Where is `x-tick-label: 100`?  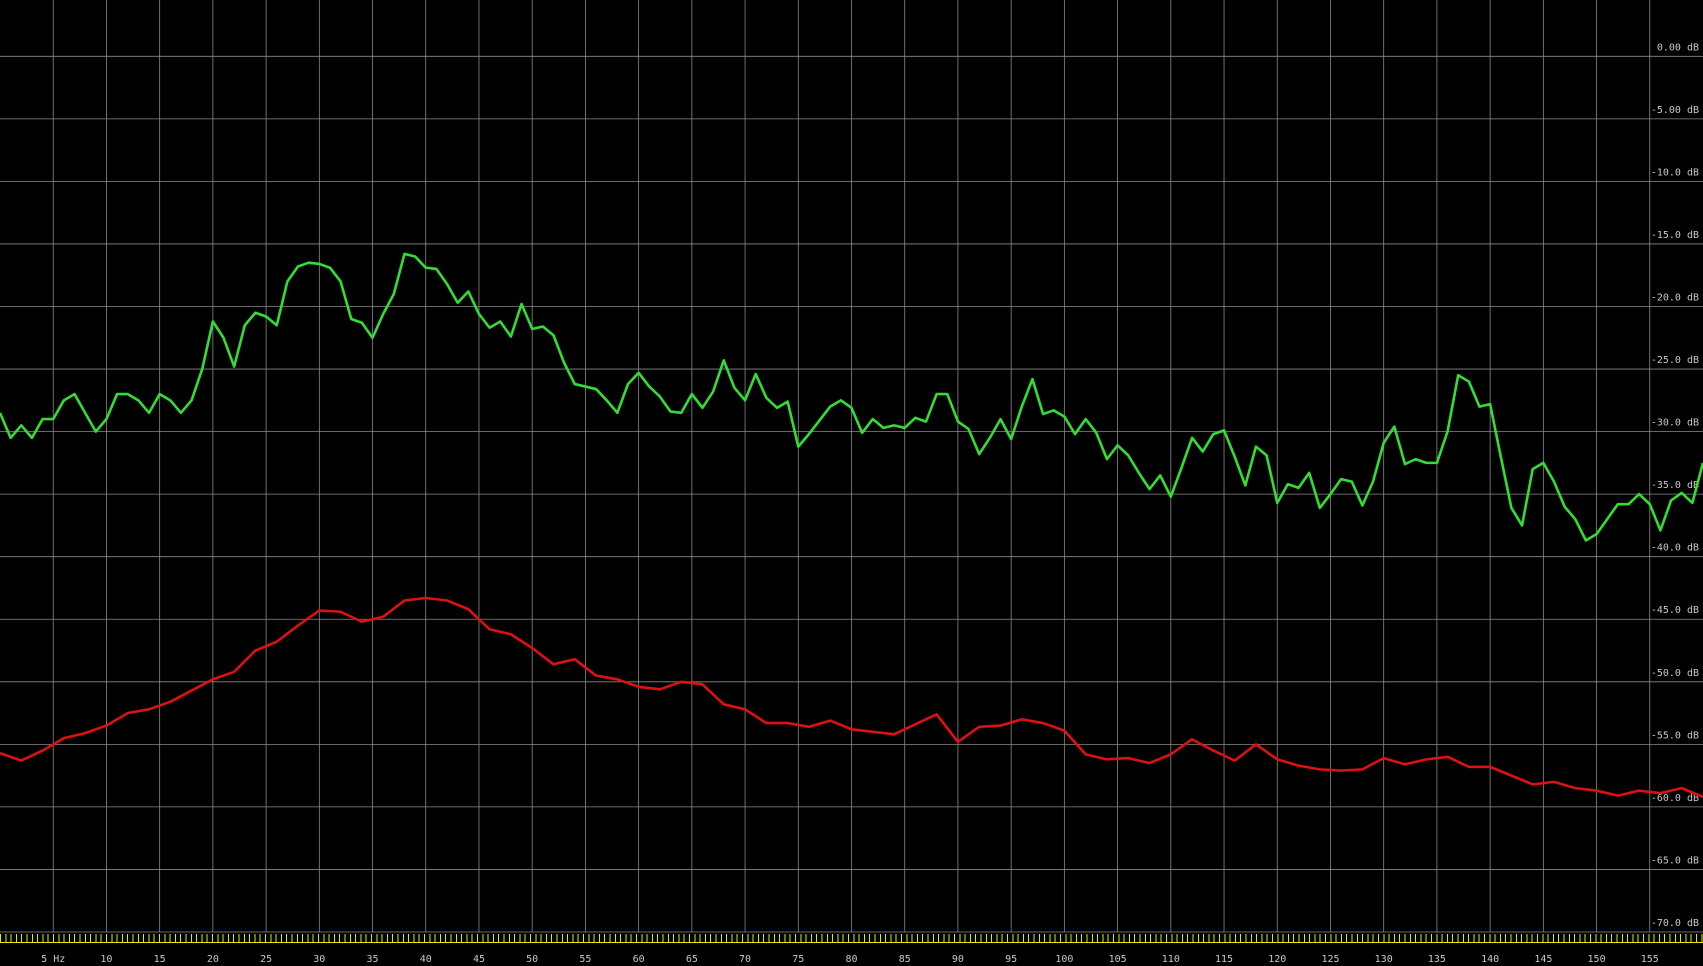 x-tick-label: 100 is located at coordinates (1064, 959).